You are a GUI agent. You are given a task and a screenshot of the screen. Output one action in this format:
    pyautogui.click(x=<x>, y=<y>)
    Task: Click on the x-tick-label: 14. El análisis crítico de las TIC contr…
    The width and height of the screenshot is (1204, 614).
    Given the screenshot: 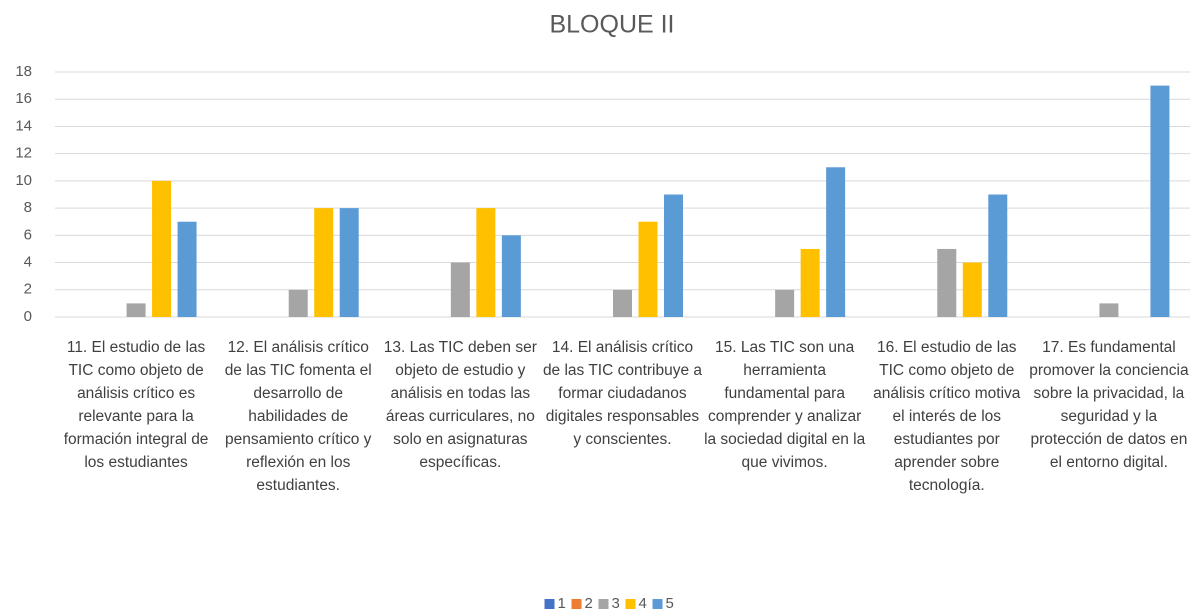 What is the action you would take?
    pyautogui.click(x=622, y=393)
    